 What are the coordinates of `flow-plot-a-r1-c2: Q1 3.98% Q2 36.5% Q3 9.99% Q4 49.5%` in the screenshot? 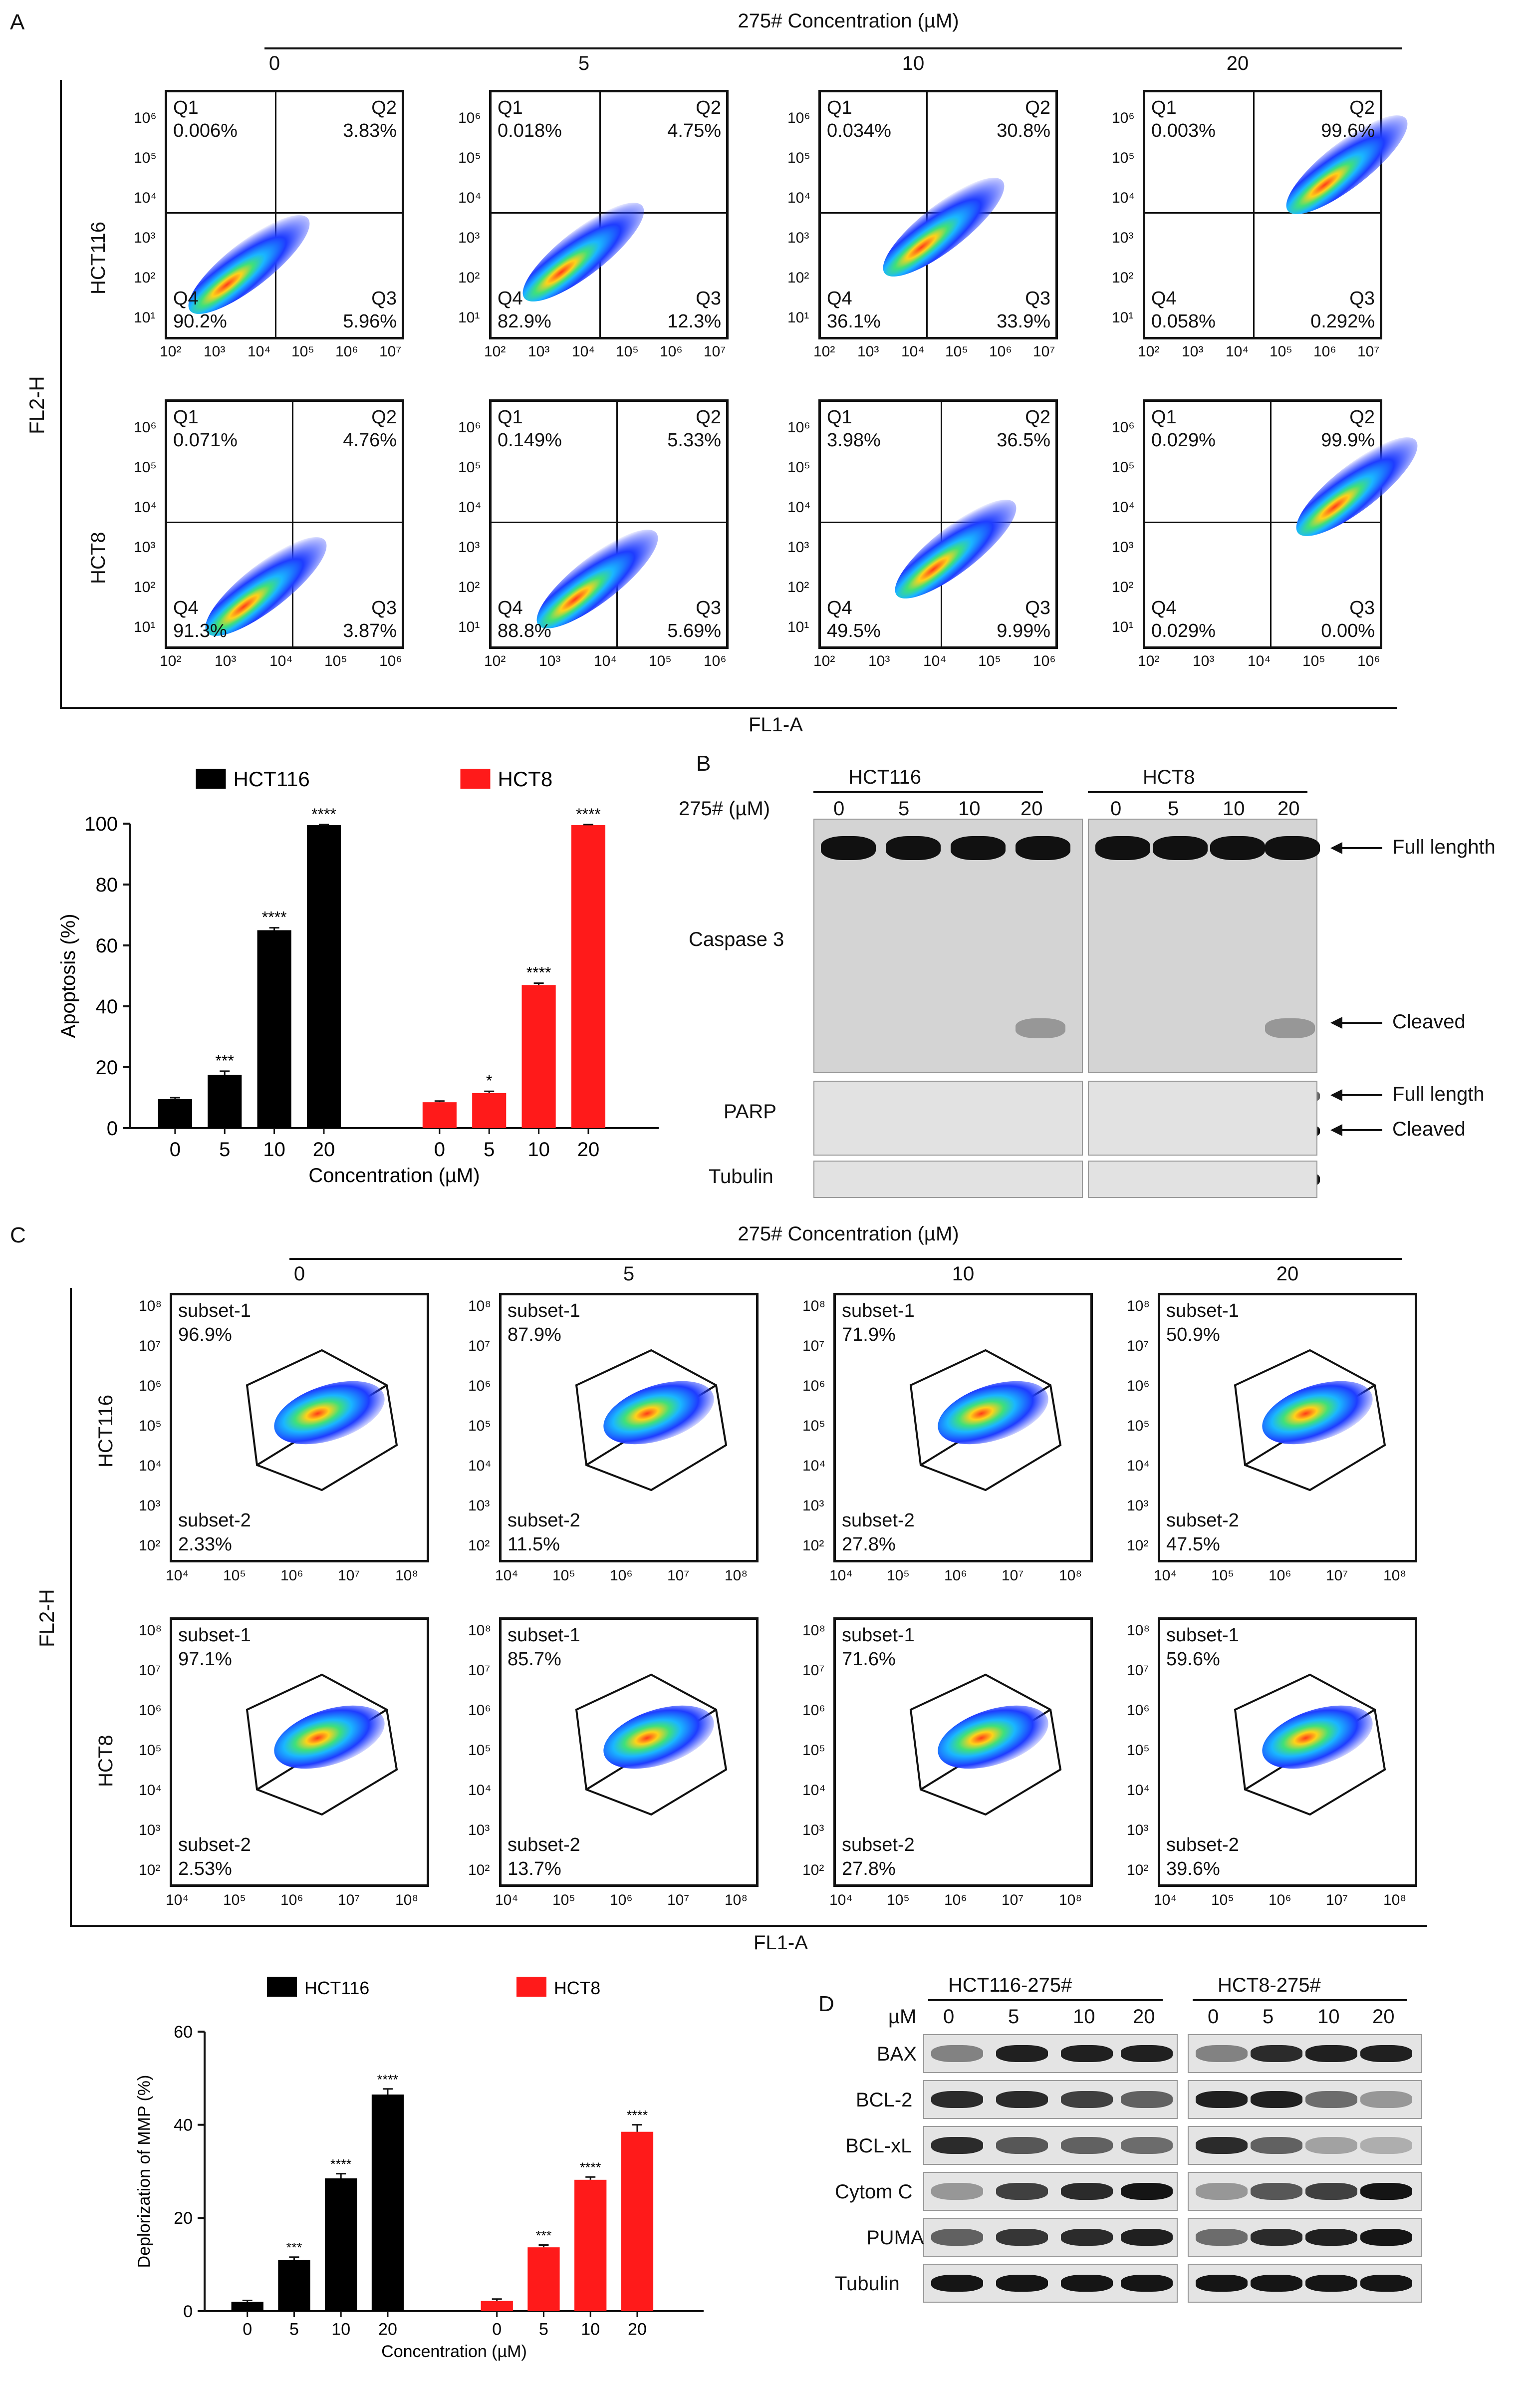 It's located at (938, 524).